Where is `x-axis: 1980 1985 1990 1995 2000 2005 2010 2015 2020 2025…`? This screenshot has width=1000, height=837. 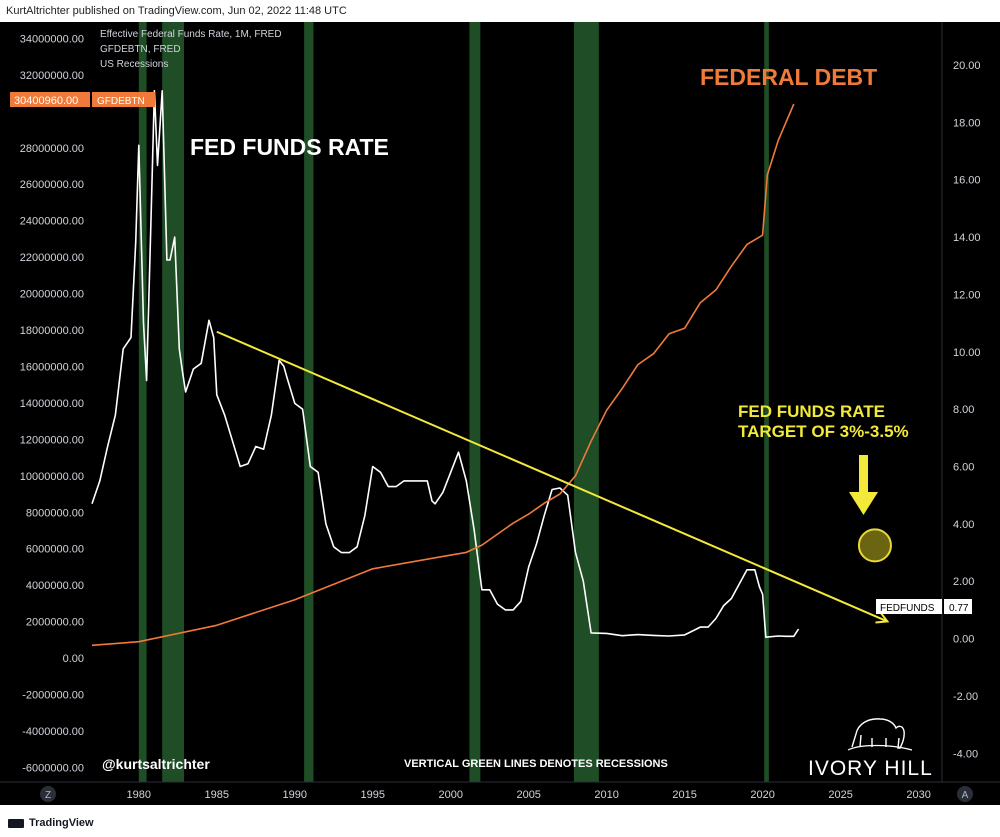 x-axis: 1980 1985 1990 1995 2000 2005 2010 2015 2020 2025… is located at coordinates (529, 795).